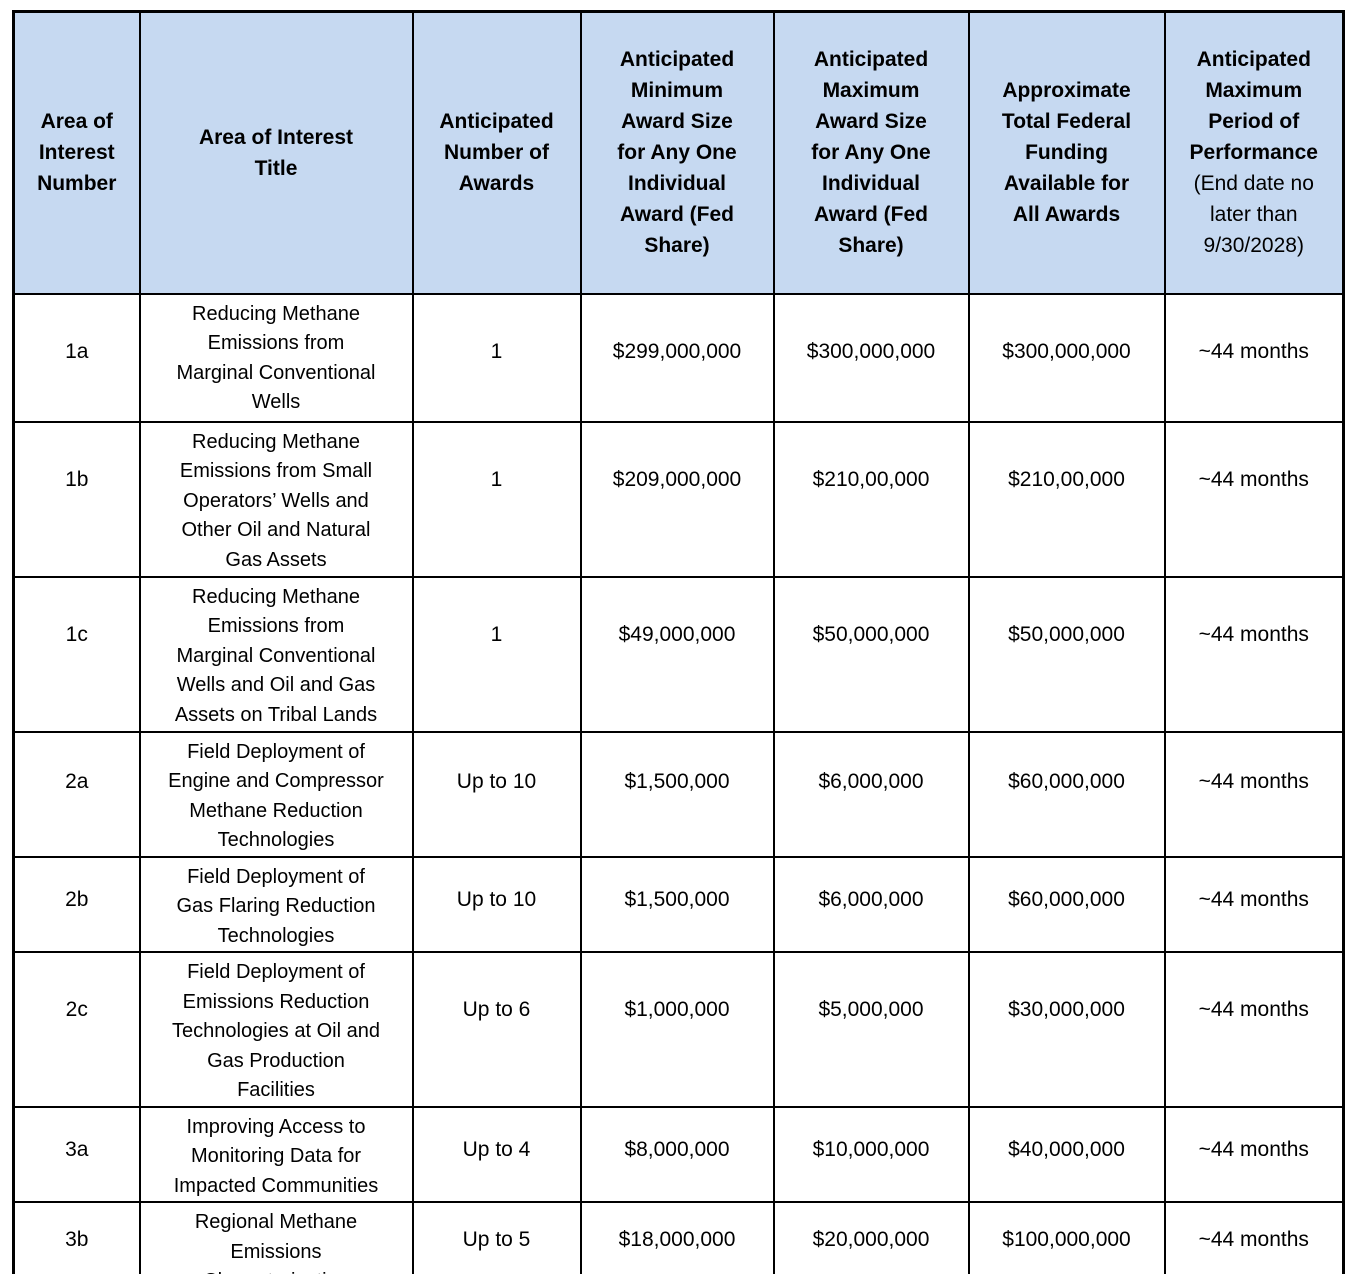 Image resolution: width=1350 pixels, height=1274 pixels. What do you see at coordinates (76, 1029) in the screenshot?
I see `cell-area-number: 2c` at bounding box center [76, 1029].